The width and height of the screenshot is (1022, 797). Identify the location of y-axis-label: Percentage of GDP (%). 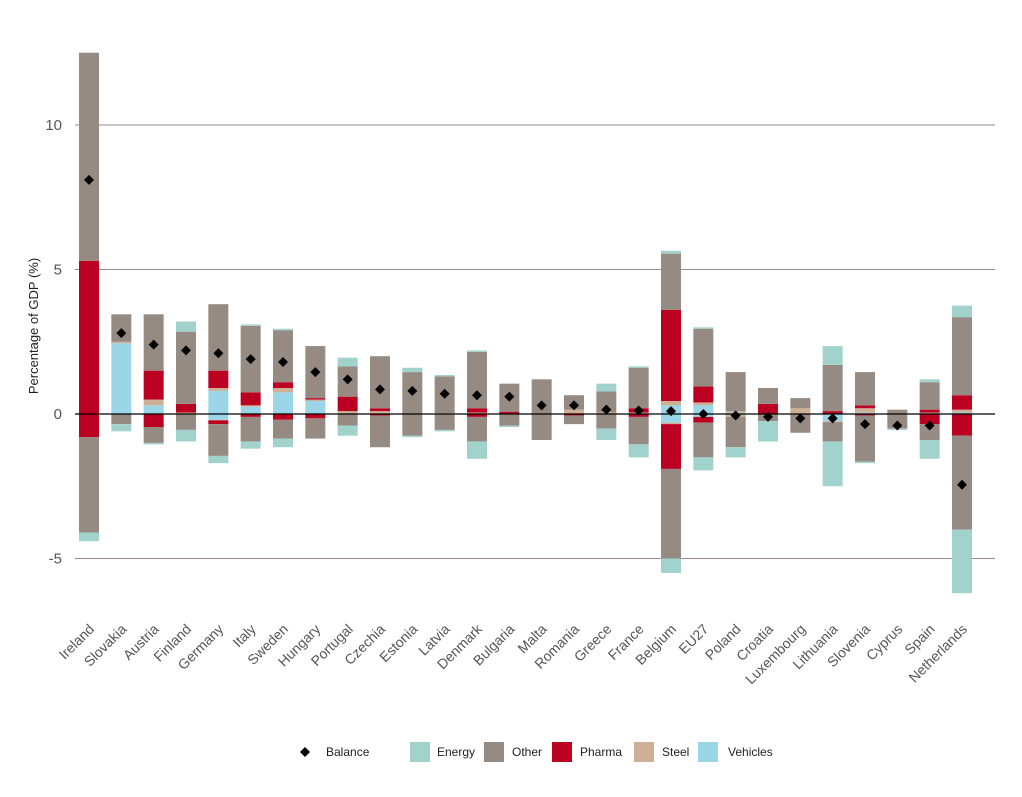
(33, 326).